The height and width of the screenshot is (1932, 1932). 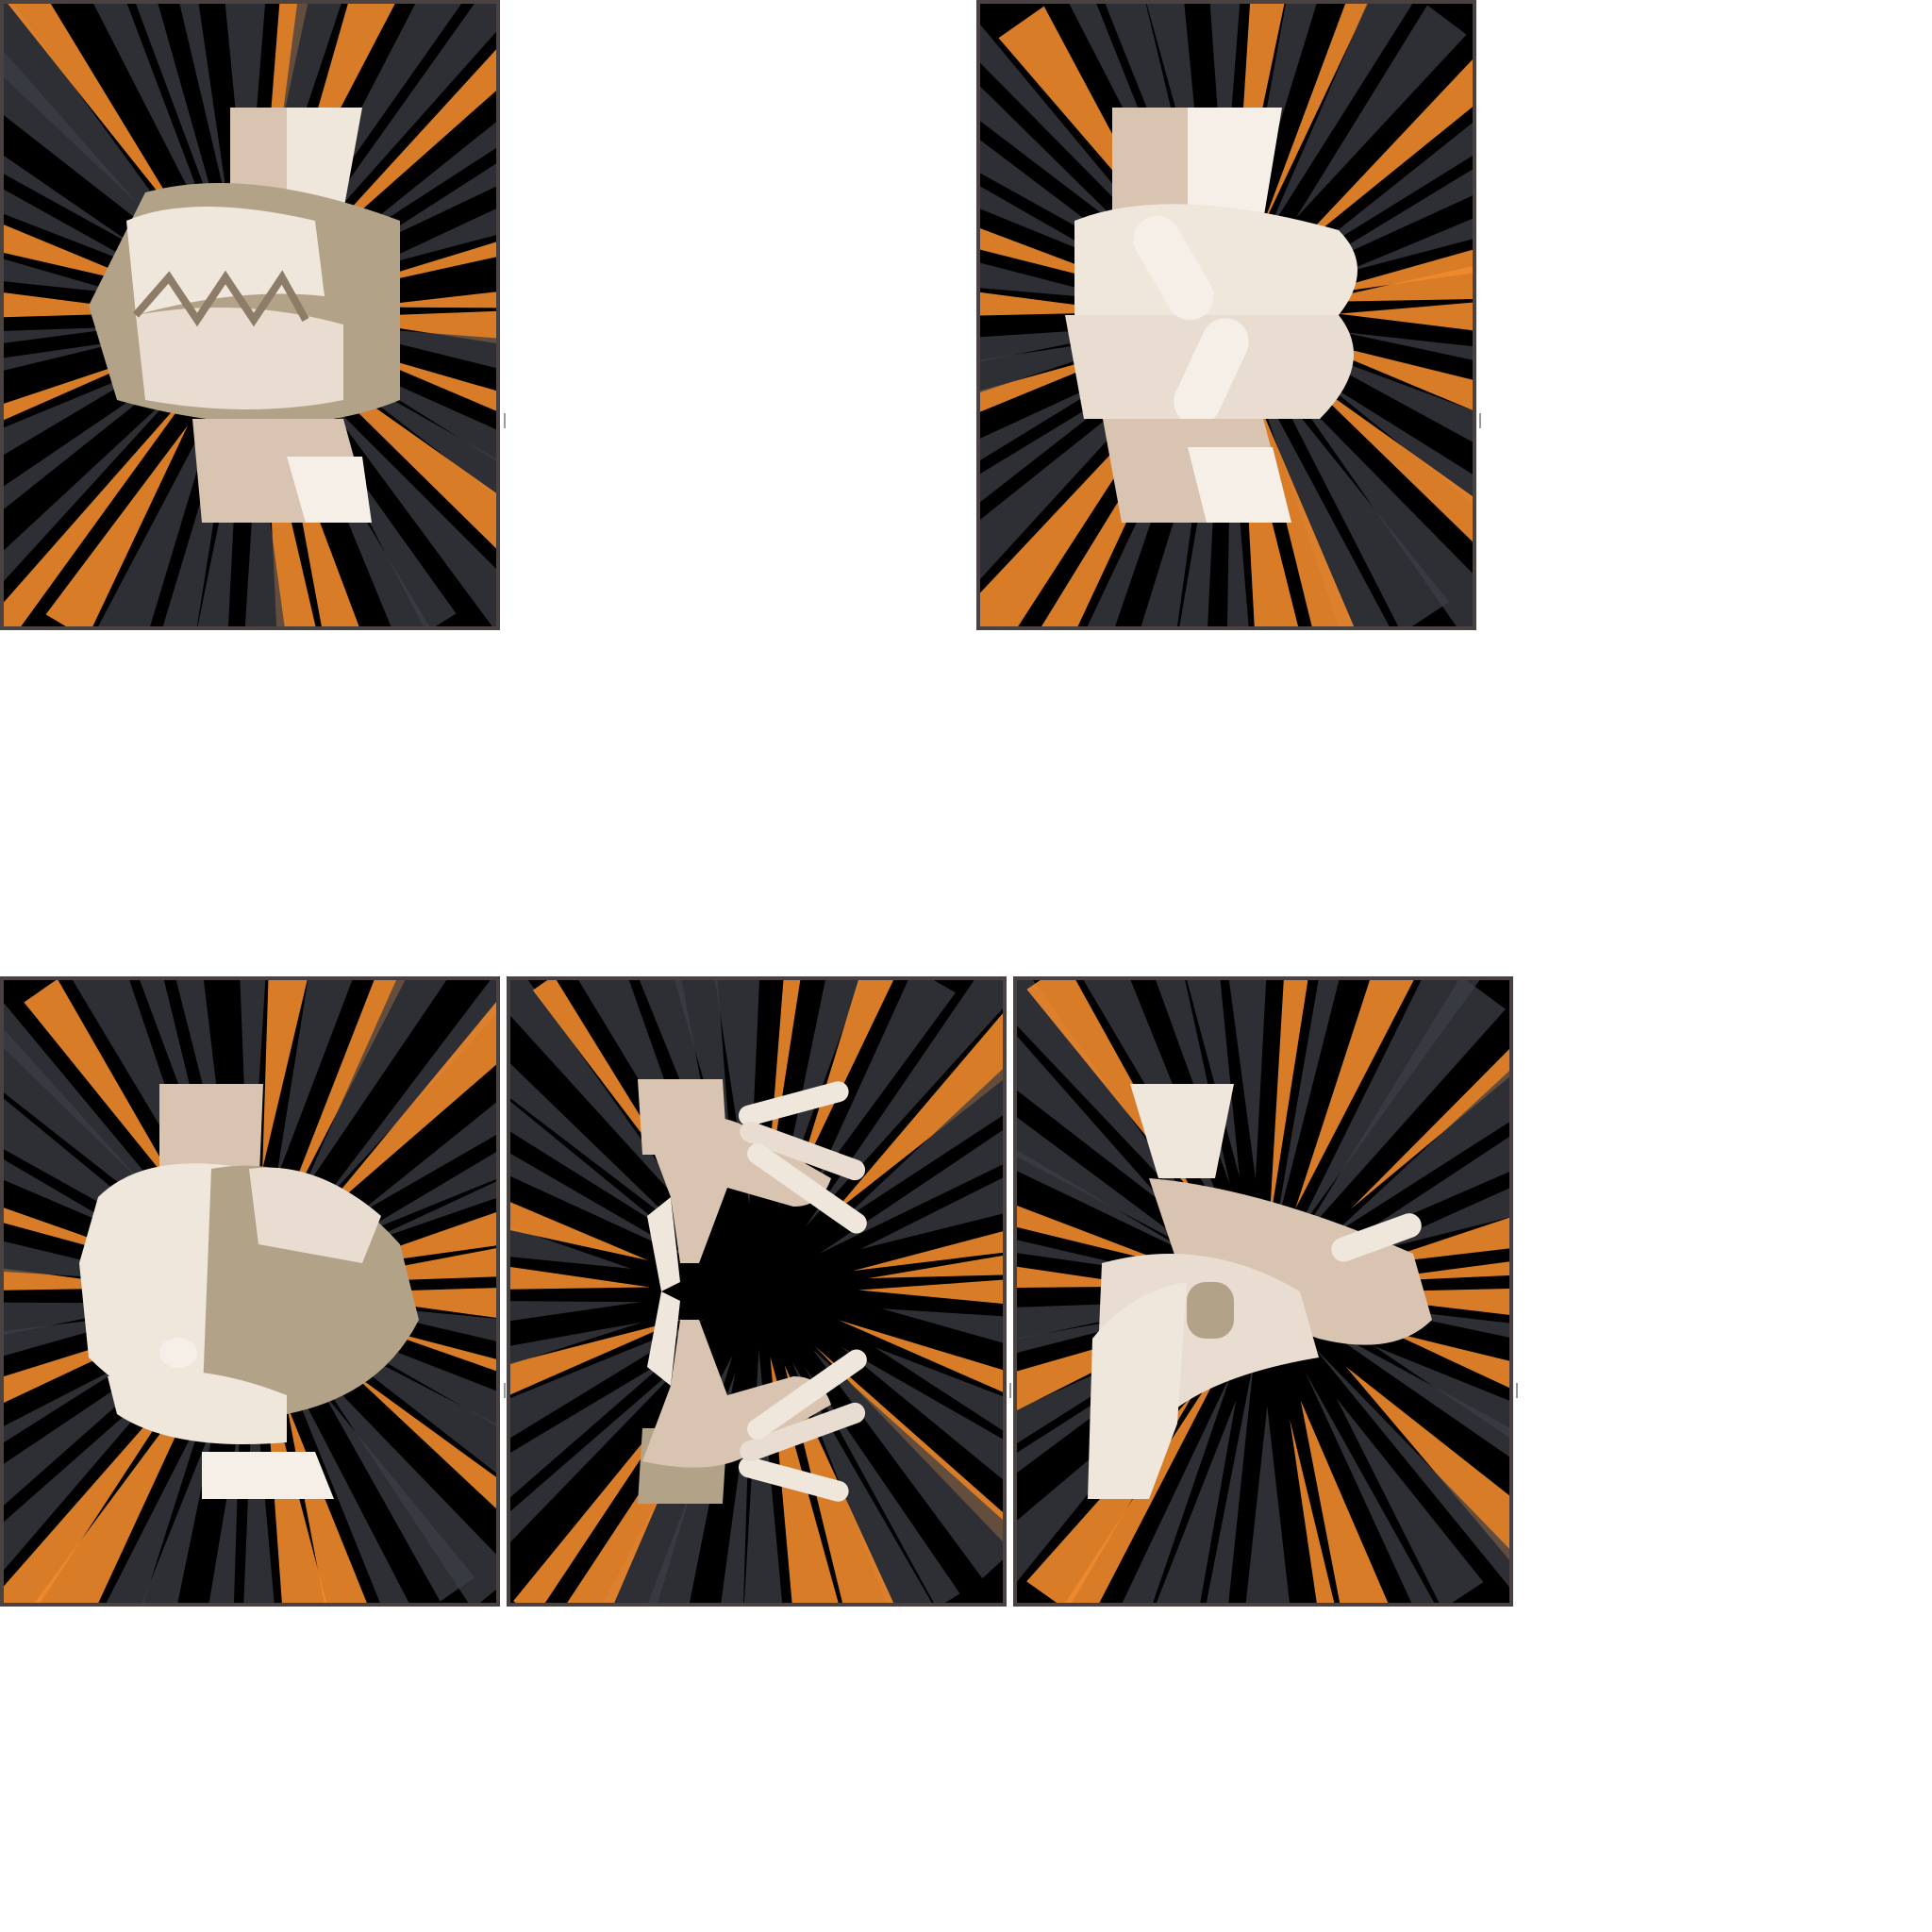 I want to click on illustration-panel-pinky-grip, so click(x=1226, y=315).